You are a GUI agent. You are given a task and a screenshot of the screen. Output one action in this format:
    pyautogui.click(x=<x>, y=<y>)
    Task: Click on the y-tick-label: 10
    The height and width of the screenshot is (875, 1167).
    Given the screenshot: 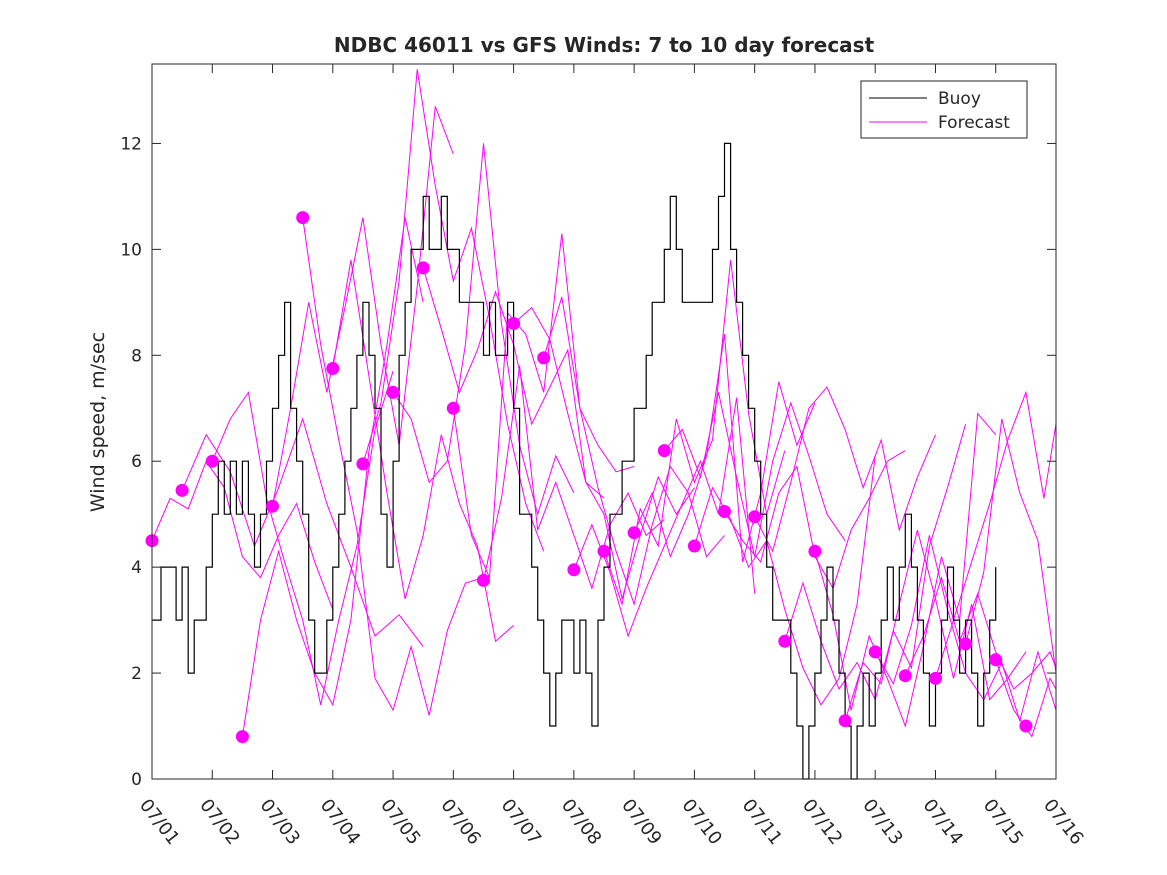 What is the action you would take?
    pyautogui.click(x=131, y=250)
    